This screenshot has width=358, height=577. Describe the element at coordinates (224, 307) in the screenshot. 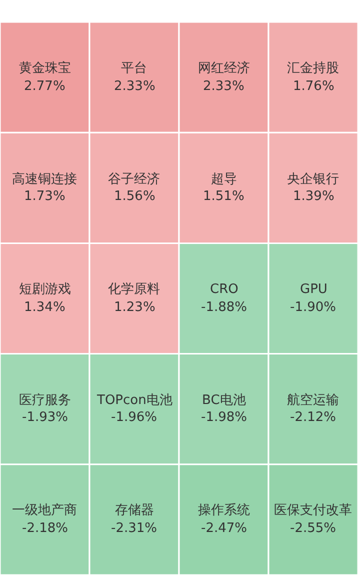

I see `data-label: -1.88%` at that location.